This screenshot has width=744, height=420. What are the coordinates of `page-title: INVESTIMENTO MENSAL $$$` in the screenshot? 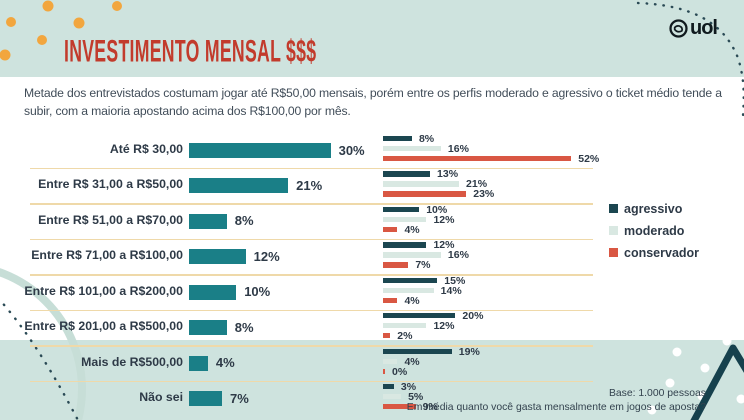 It's located at (190, 51).